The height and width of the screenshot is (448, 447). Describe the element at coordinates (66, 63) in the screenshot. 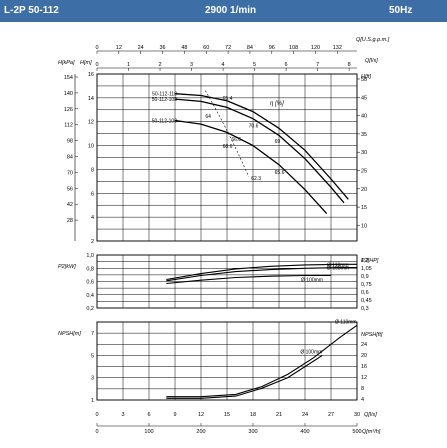

I see `kpa-axis-label: H[kPa]` at that location.